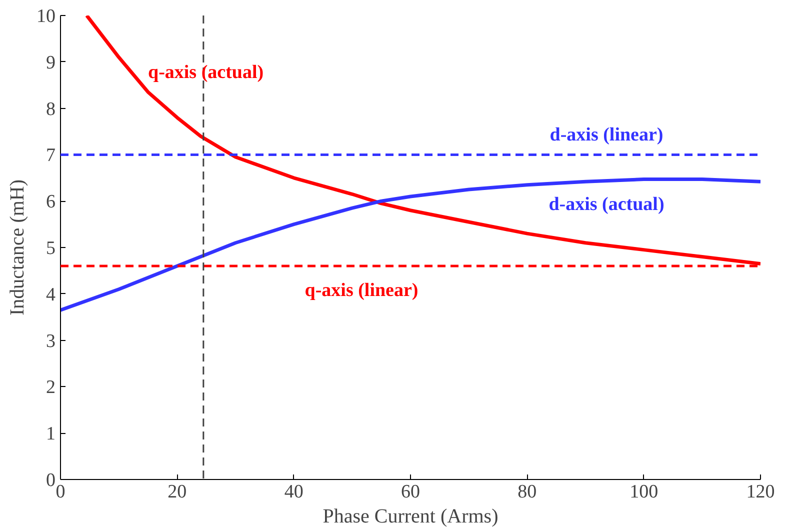 This screenshot has height=530, width=785. Describe the element at coordinates (760, 492) in the screenshot. I see `x-tick-label: 120` at that location.